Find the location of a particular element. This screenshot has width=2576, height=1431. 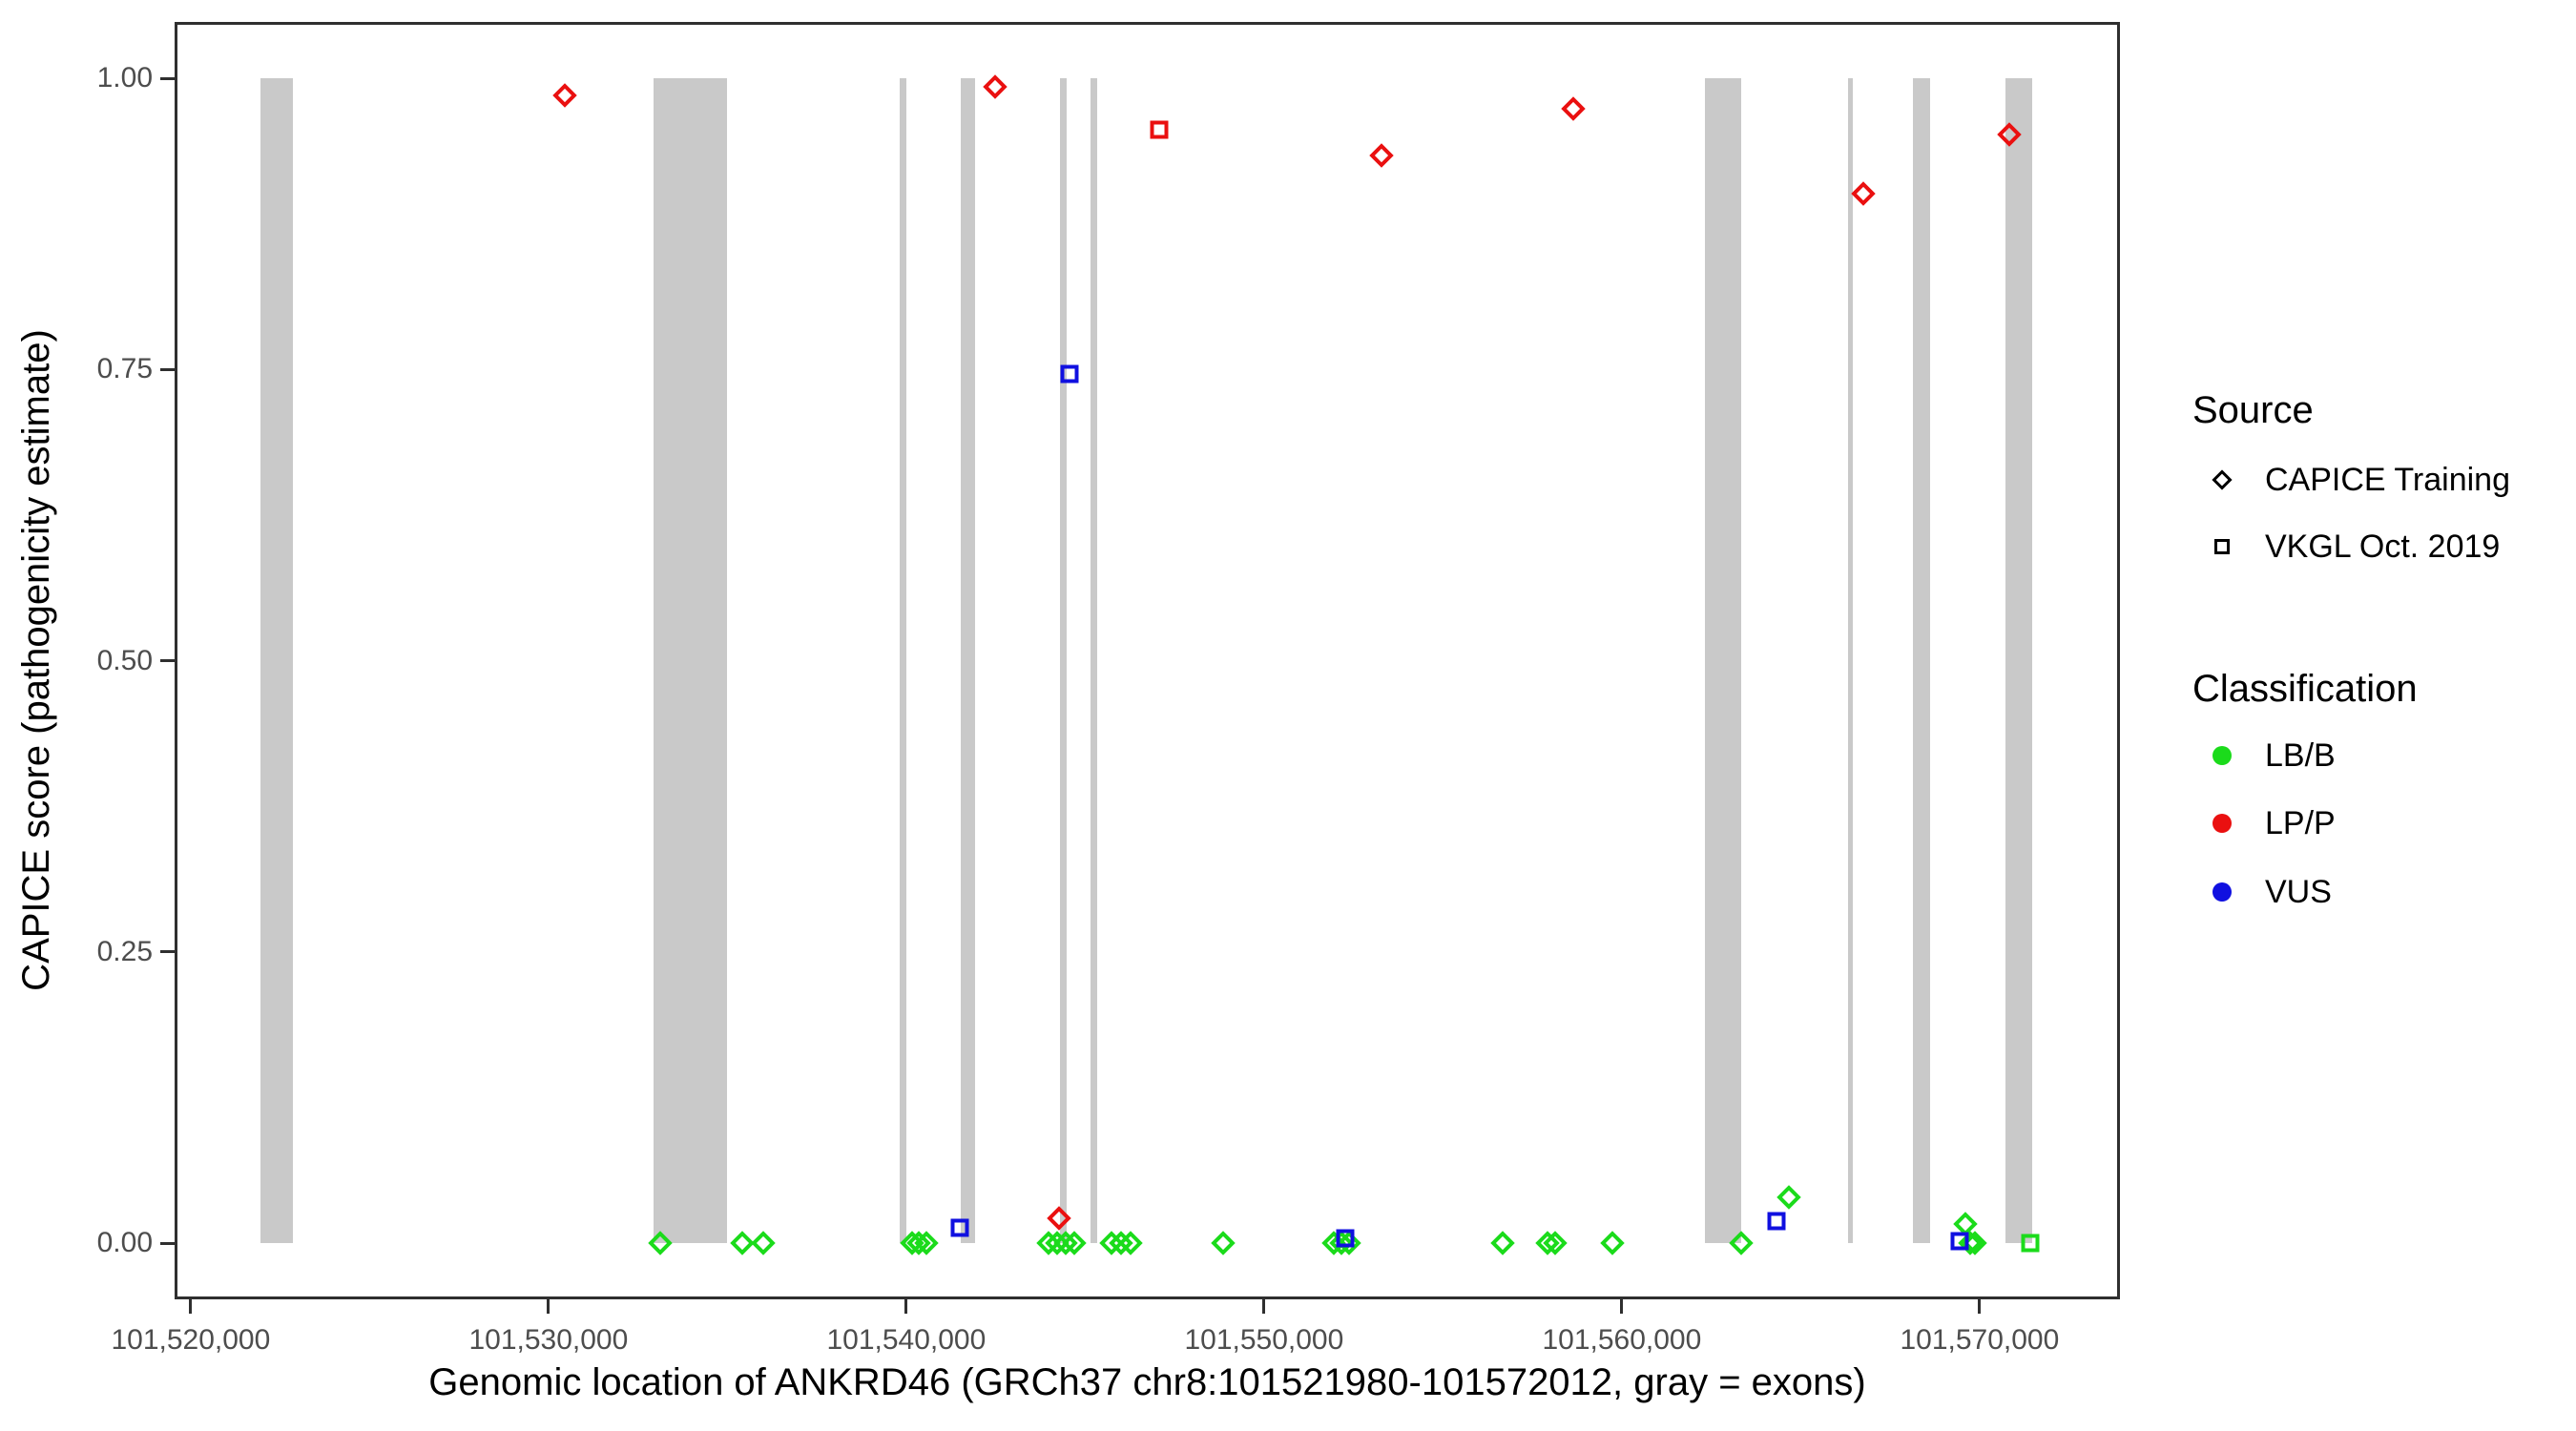

y-tick-label: 0.75 is located at coordinates (124, 369).